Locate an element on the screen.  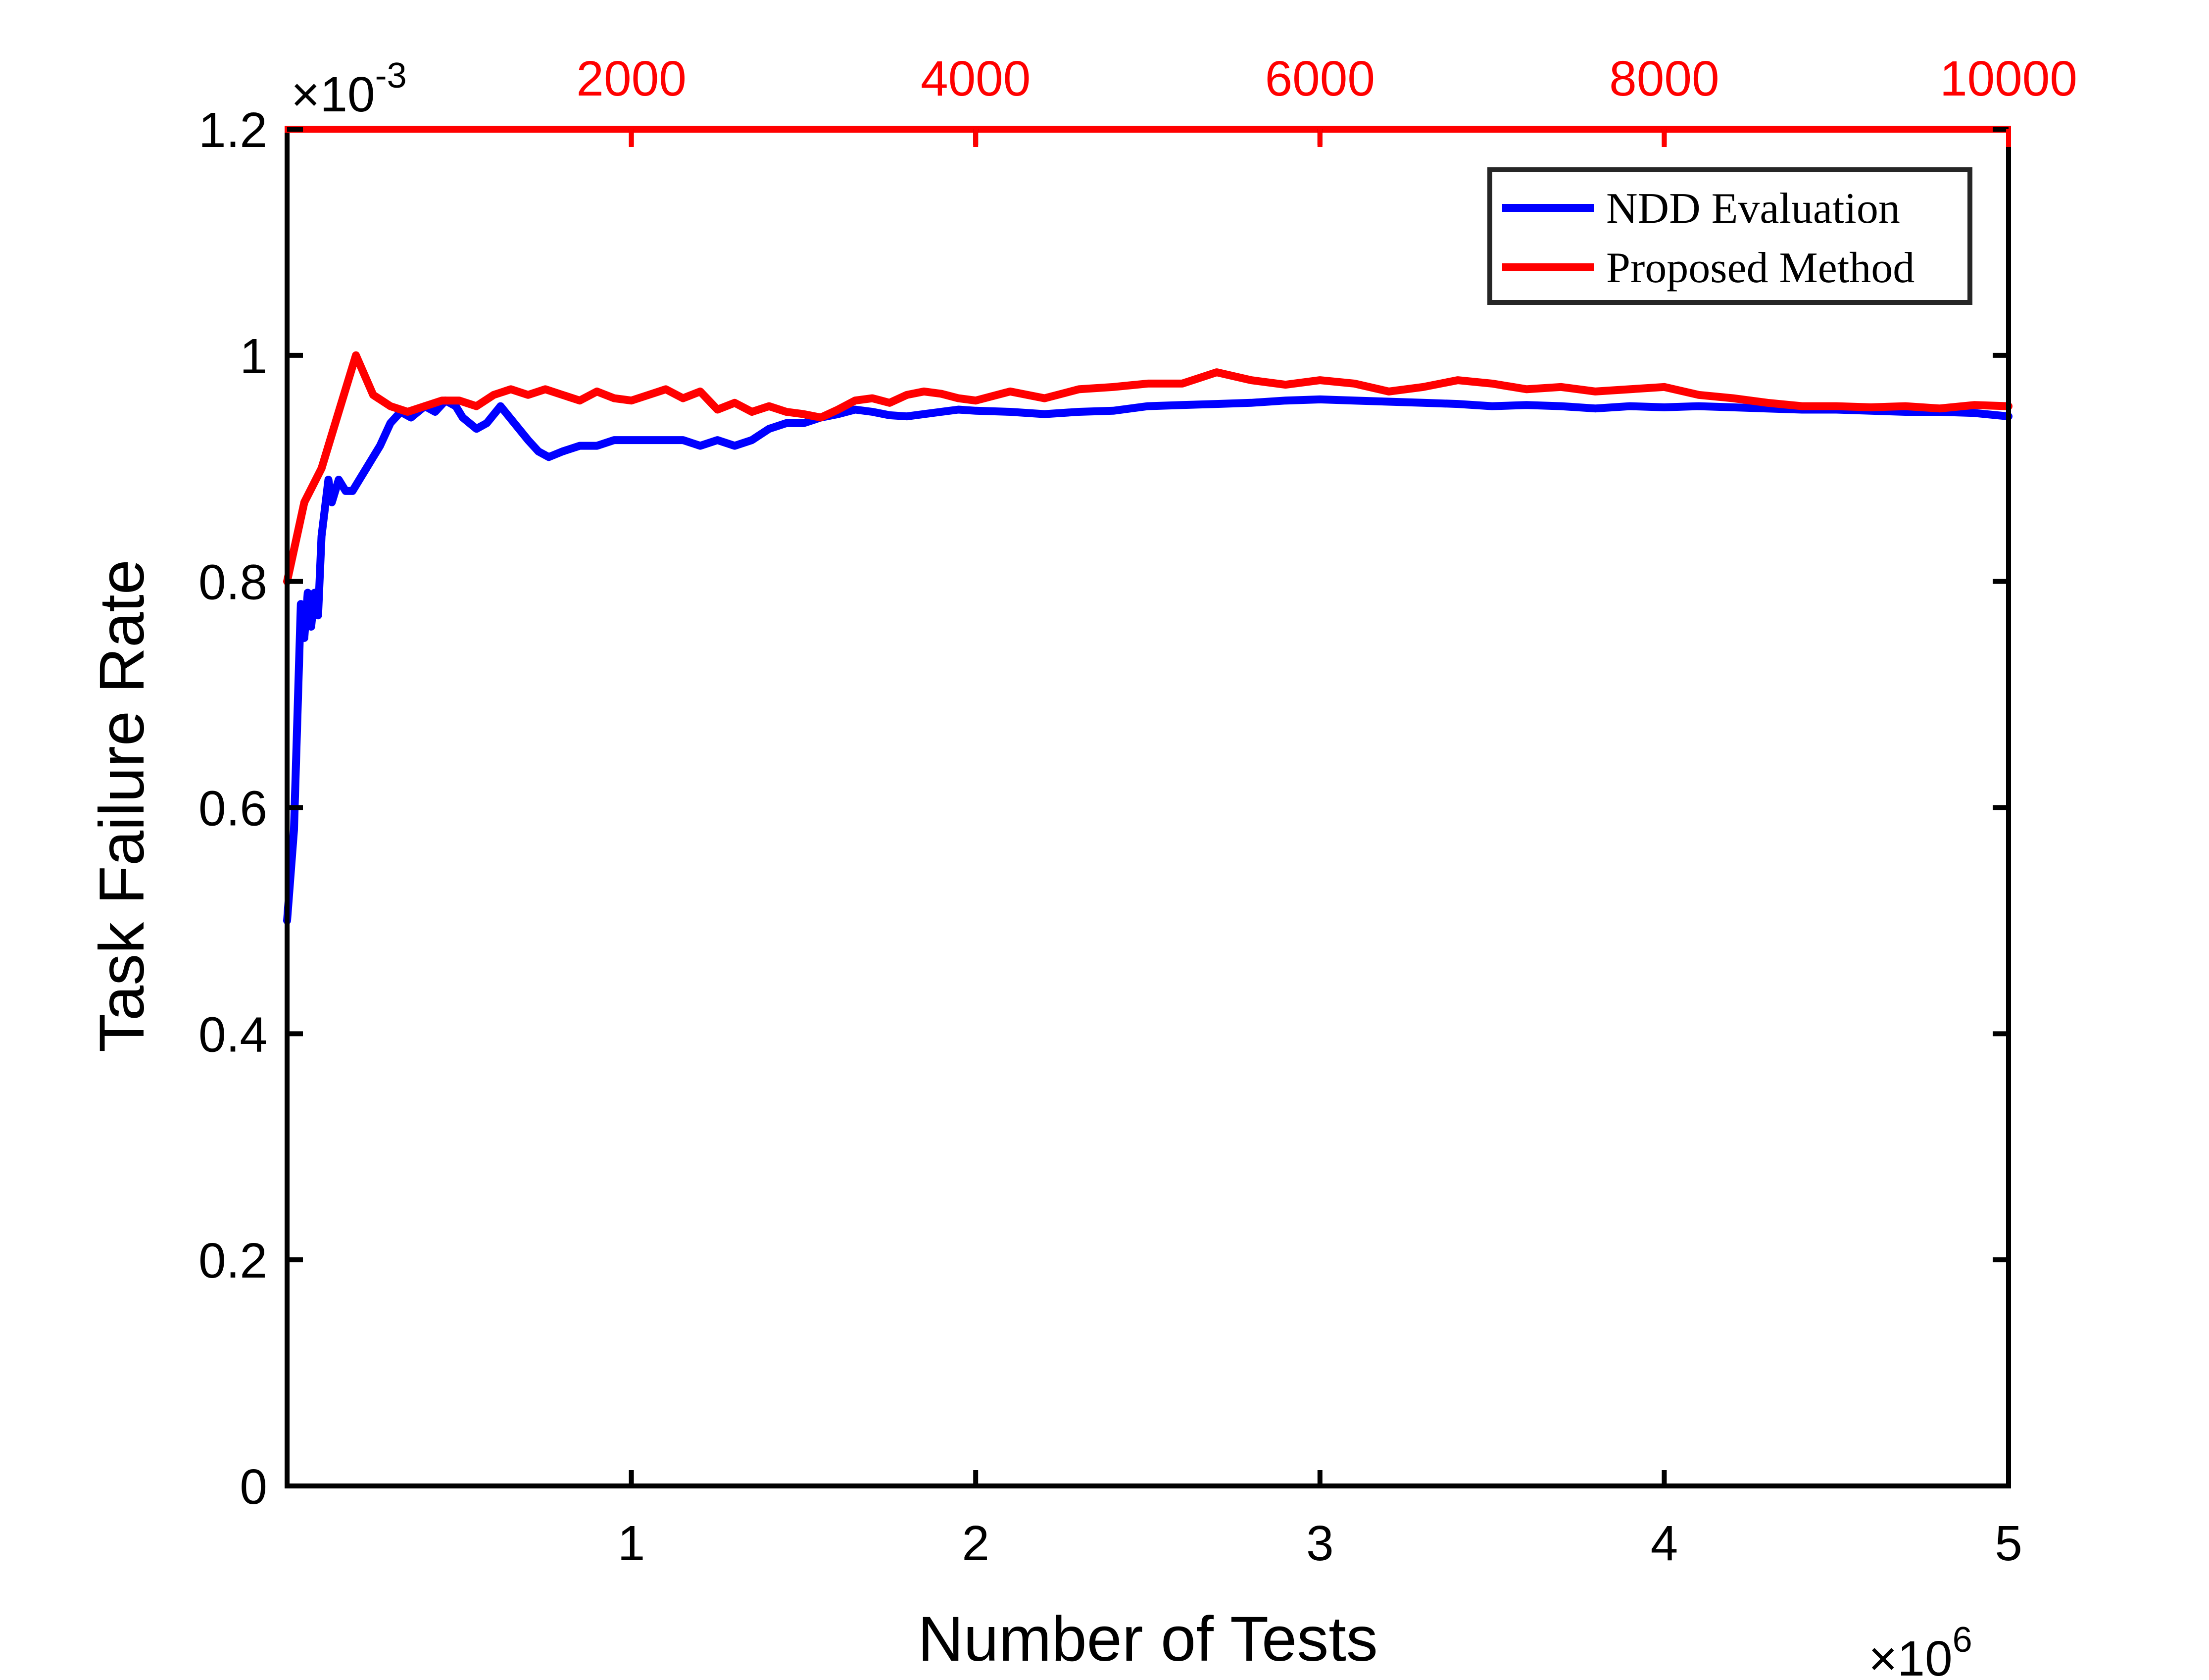
y-tick-label: 0.8 is located at coordinates (232, 582).